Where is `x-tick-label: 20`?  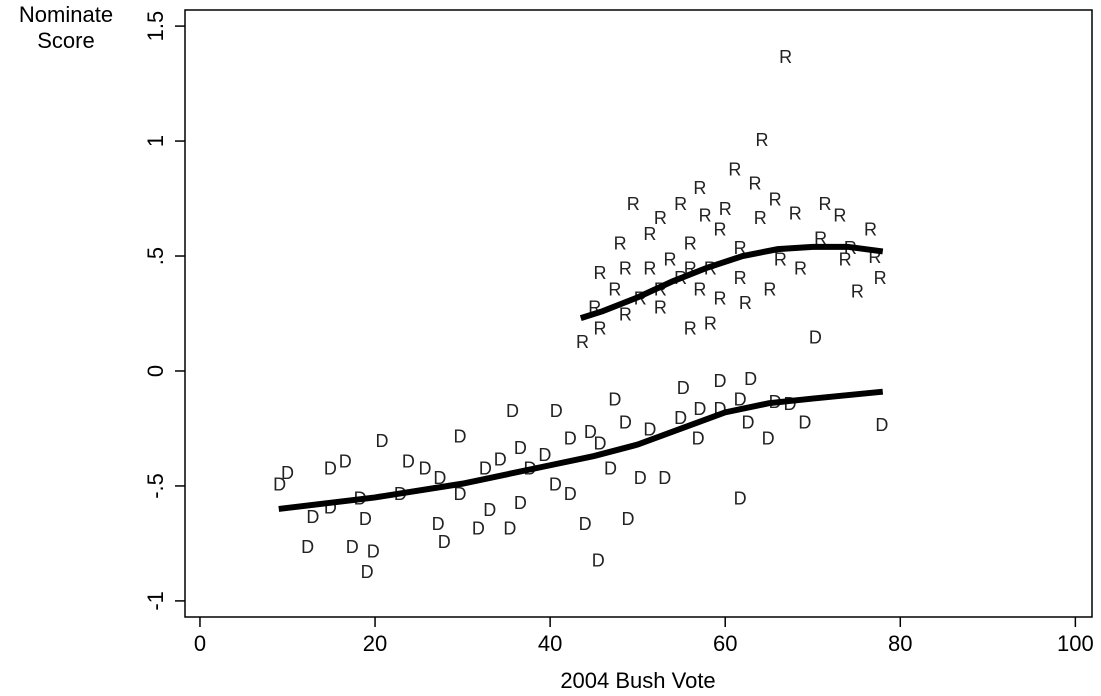 x-tick-label: 20 is located at coordinates (375, 643).